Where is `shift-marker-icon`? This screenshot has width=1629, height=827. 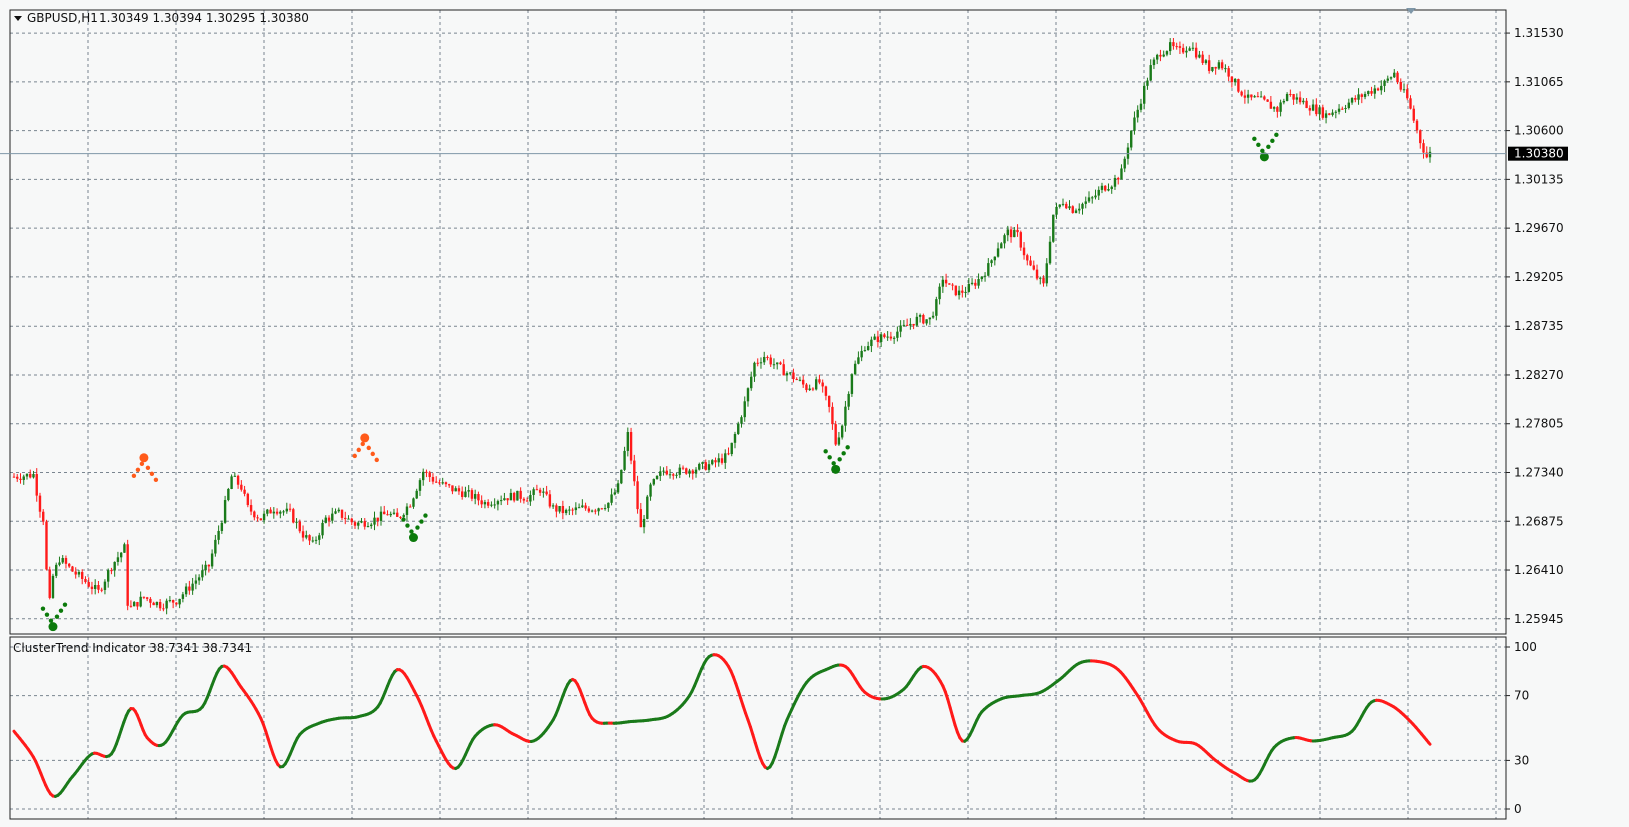
shift-marker-icon is located at coordinates (1411, 11).